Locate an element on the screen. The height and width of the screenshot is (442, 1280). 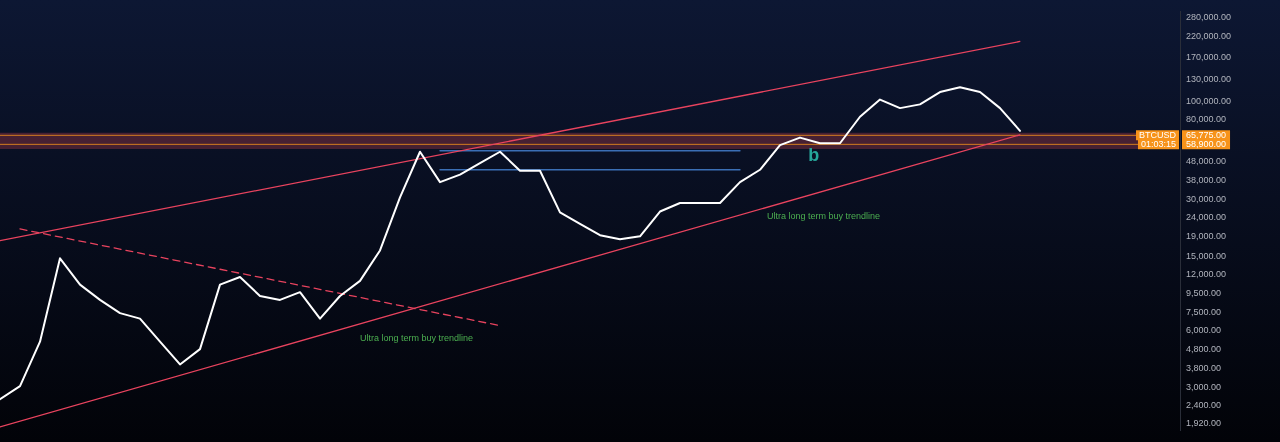
y-tick-label: 170,000.00 is located at coordinates (1209, 57).